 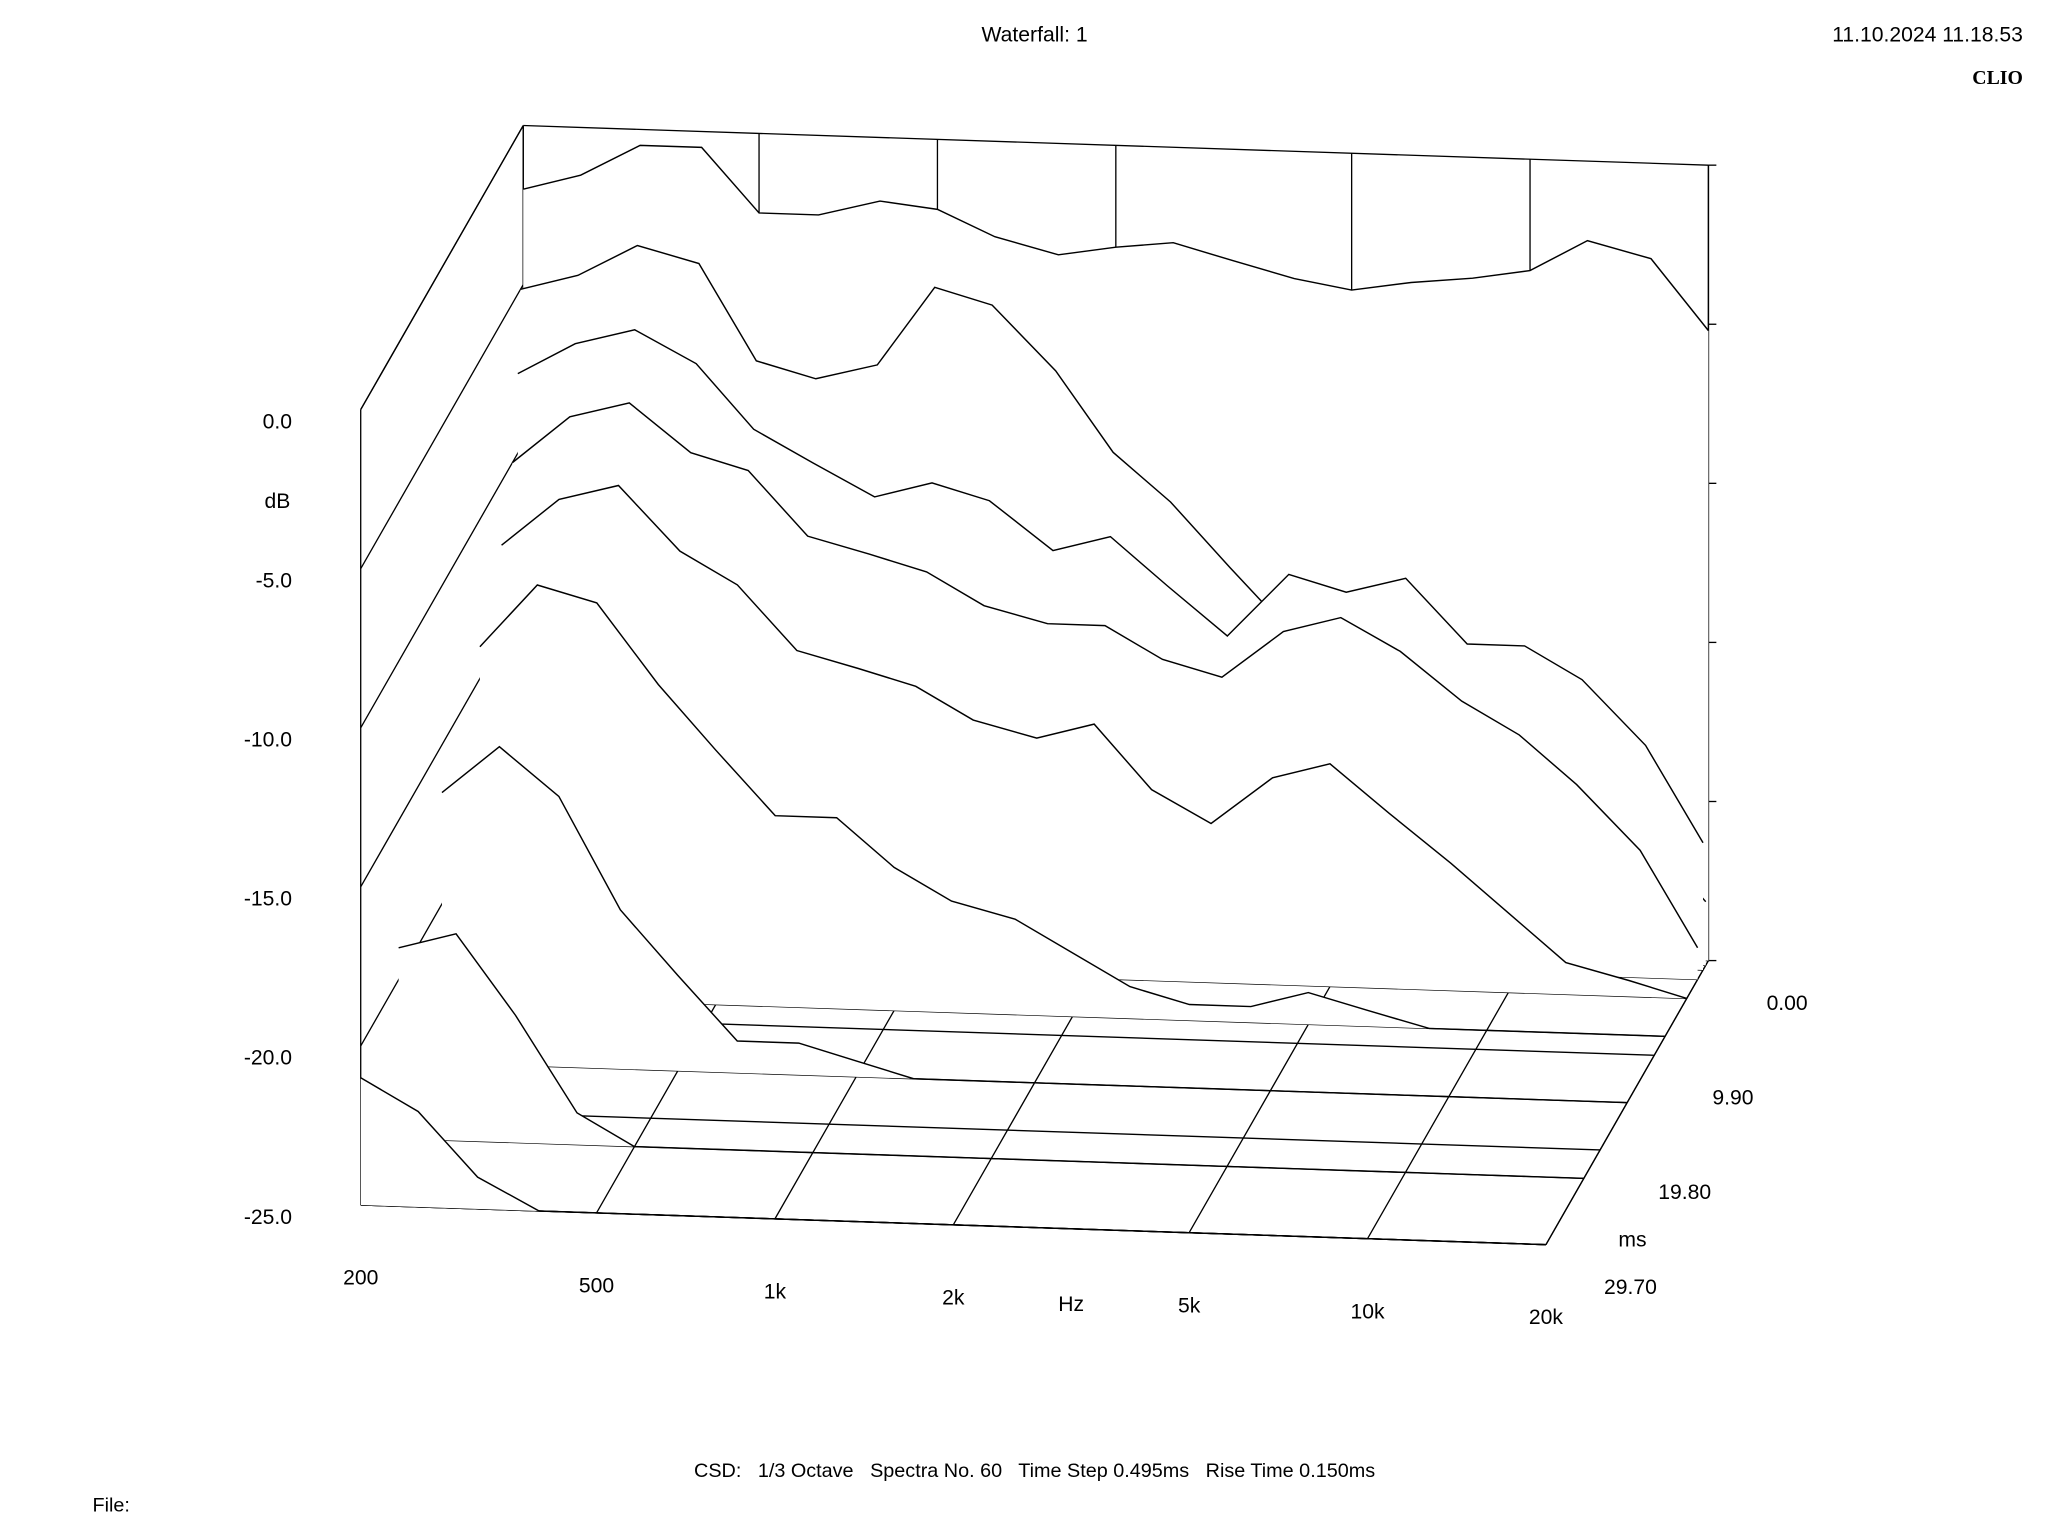 I want to click on y-tick-label: -25.0, so click(x=268, y=1217).